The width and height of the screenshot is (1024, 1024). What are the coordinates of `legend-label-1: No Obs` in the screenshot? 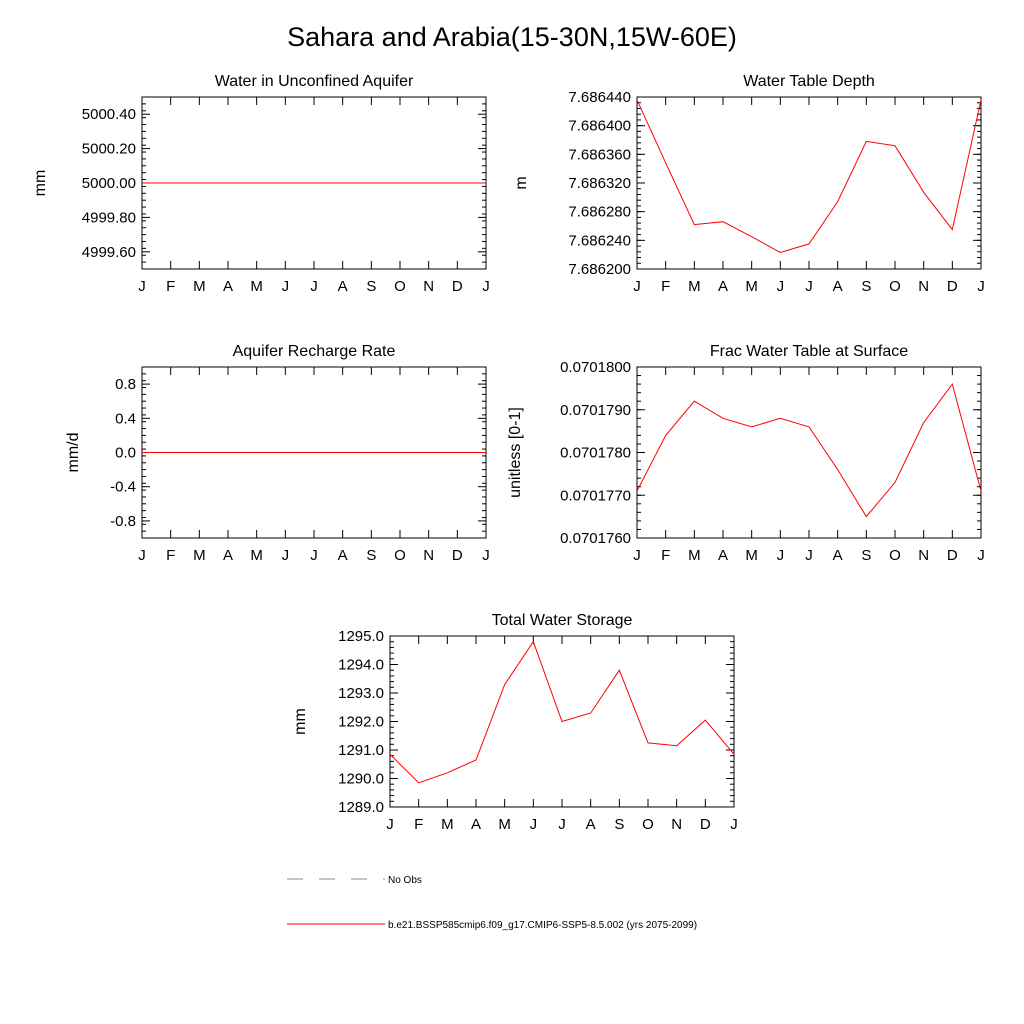 It's located at (405, 880).